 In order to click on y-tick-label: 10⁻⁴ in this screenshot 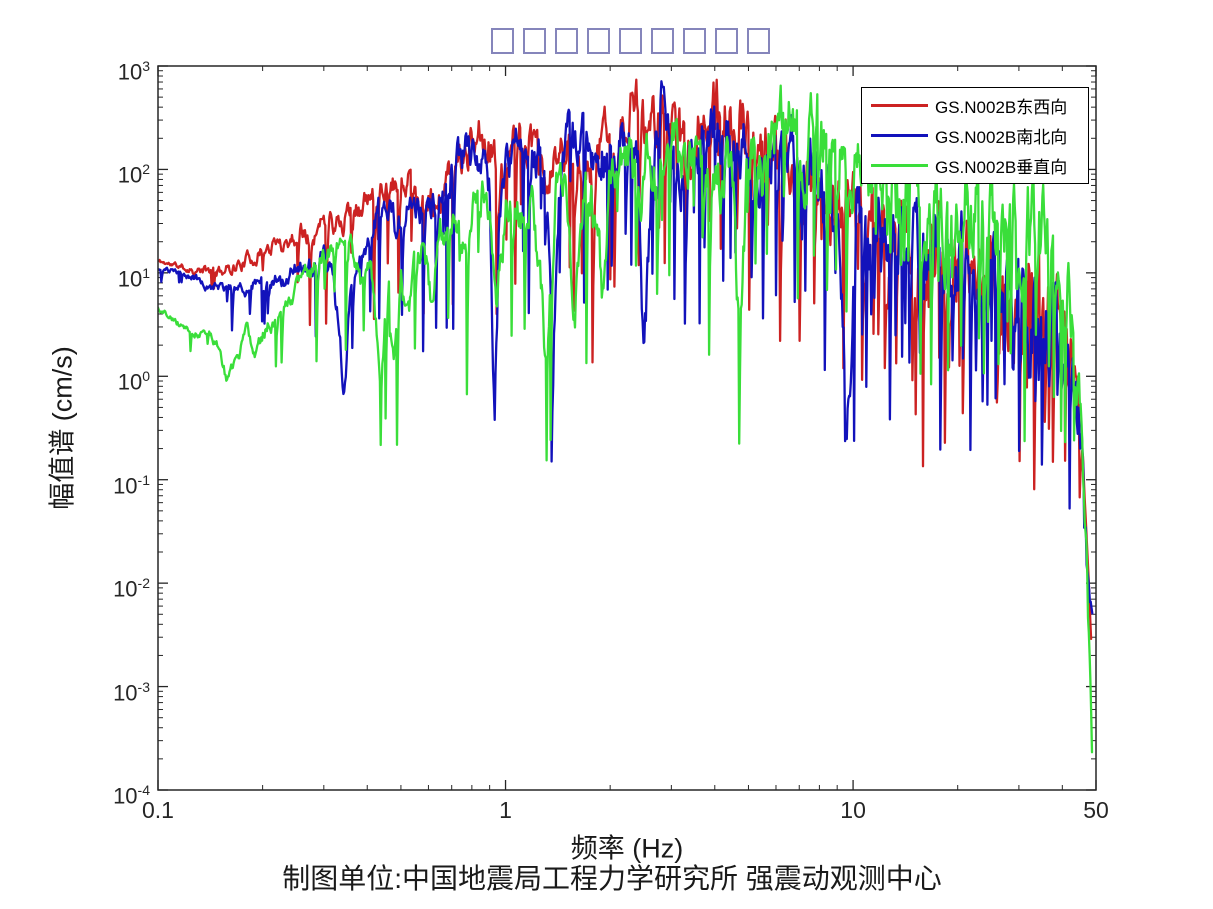, I will do `click(131, 795)`.